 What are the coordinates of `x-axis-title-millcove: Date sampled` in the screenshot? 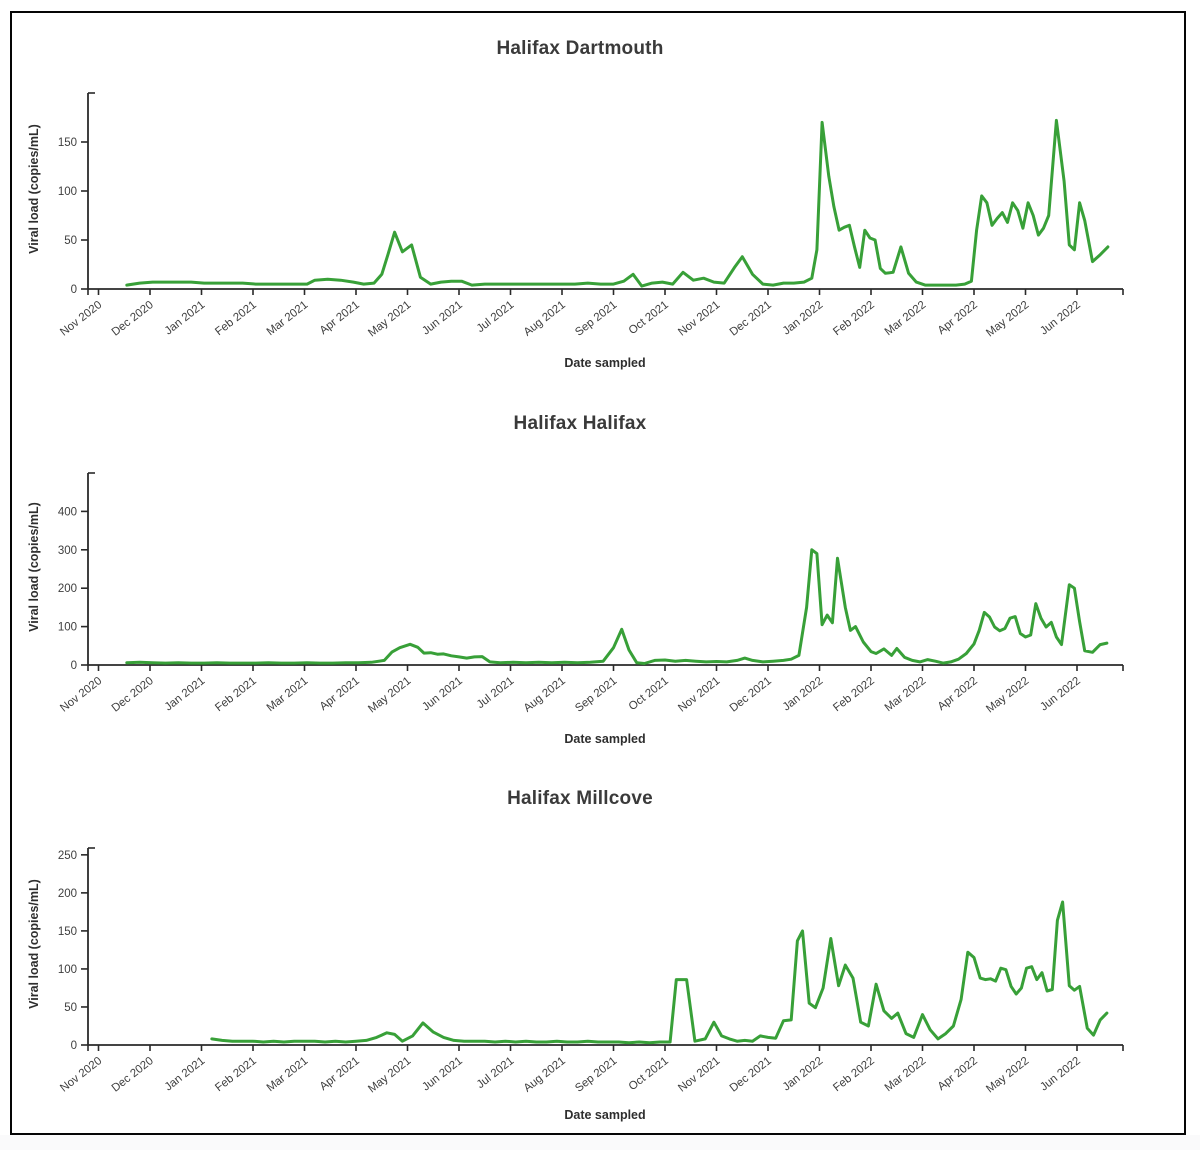 It's located at (605, 1115).